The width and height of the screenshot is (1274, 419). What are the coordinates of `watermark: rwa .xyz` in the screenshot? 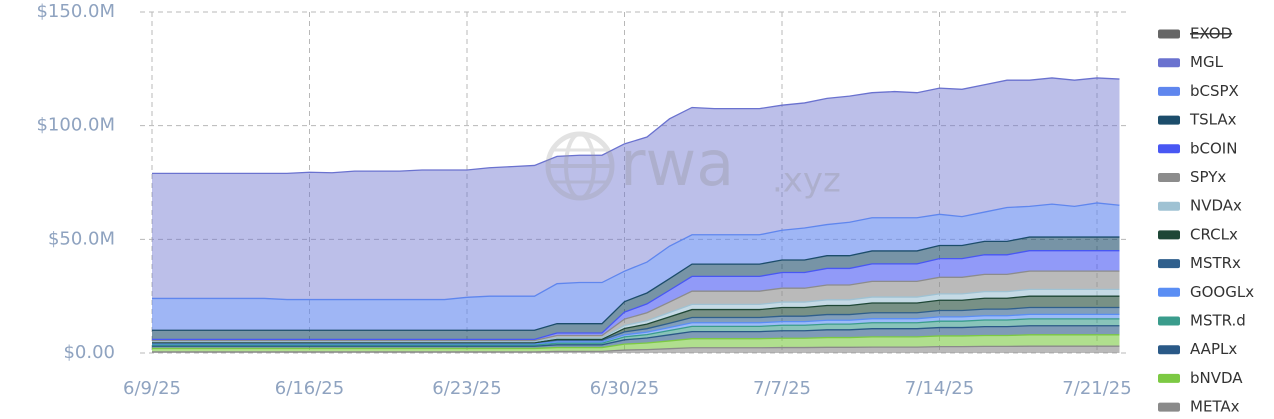 It's located at (693, 164).